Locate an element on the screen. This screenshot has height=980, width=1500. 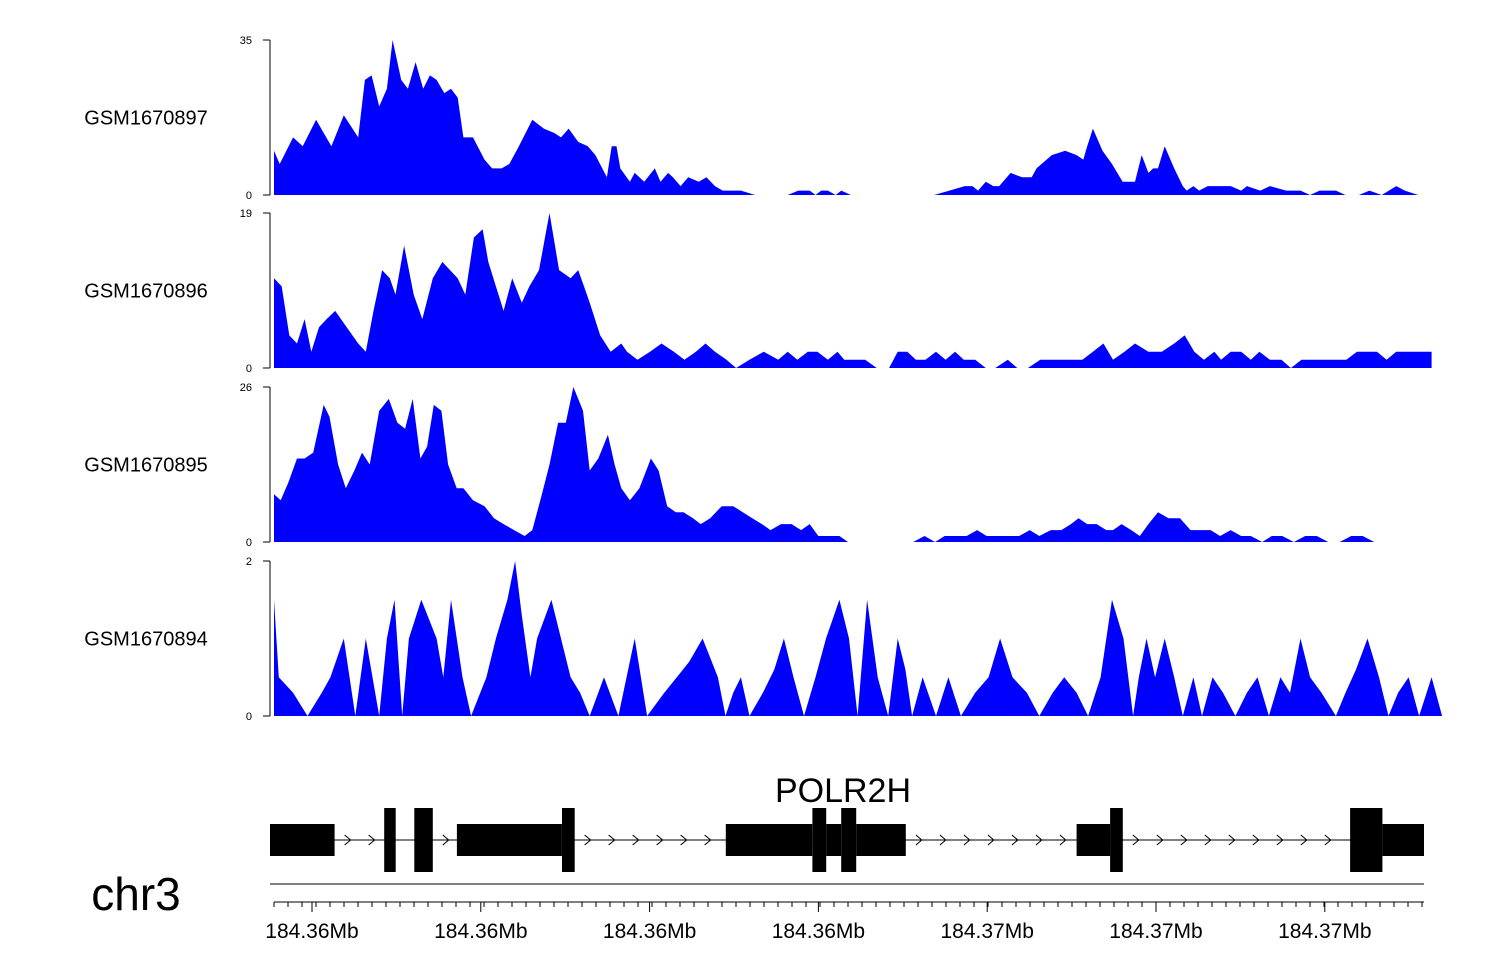
y-tick-label: 2 is located at coordinates (249, 562).